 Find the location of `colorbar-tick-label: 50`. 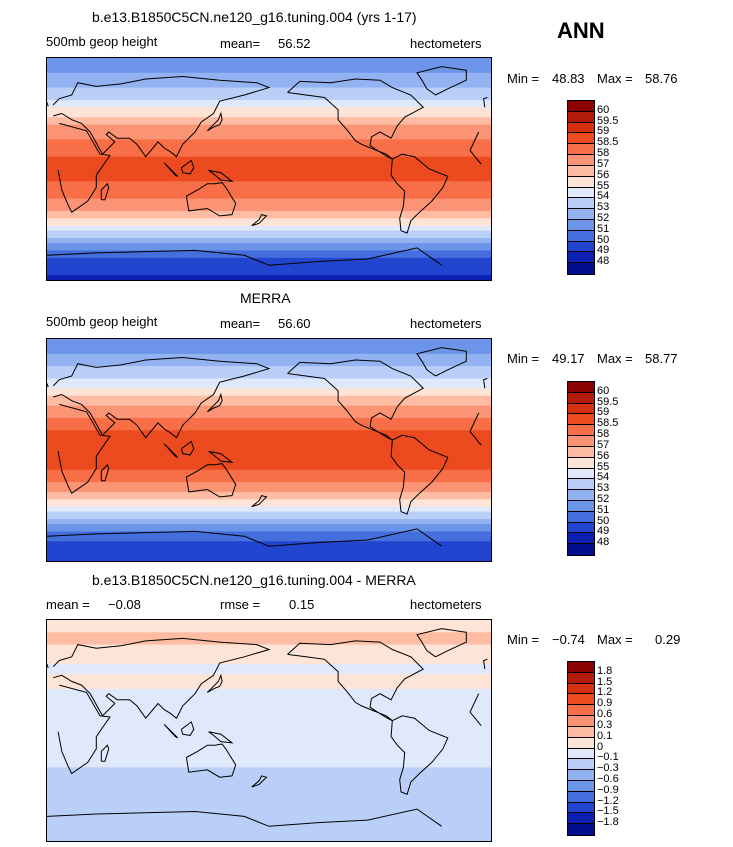

colorbar-tick-label: 50 is located at coordinates (603, 520).